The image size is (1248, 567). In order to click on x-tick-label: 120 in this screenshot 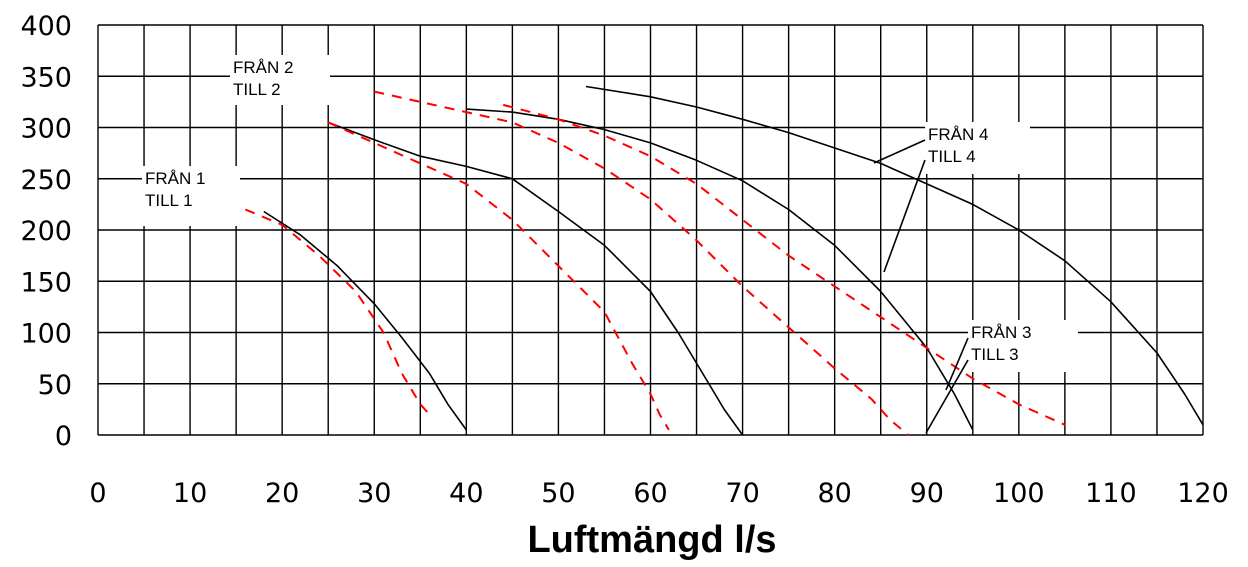, I will do `click(1203, 493)`.